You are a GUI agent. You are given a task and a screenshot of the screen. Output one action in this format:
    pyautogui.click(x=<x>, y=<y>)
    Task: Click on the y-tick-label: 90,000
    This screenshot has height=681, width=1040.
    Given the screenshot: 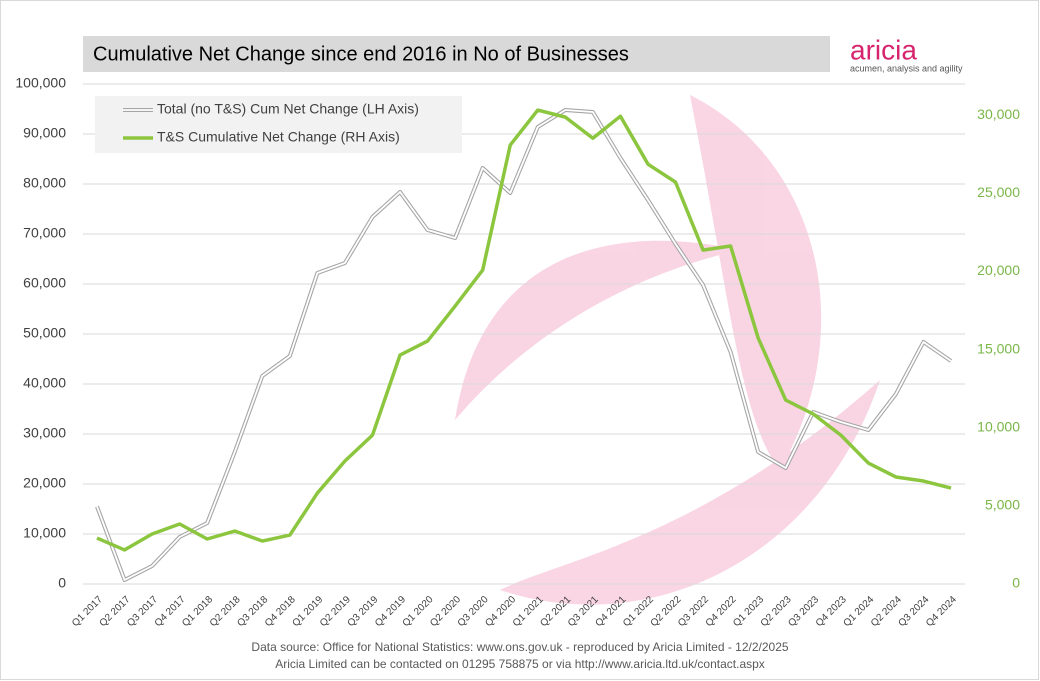 What is the action you would take?
    pyautogui.click(x=44, y=133)
    